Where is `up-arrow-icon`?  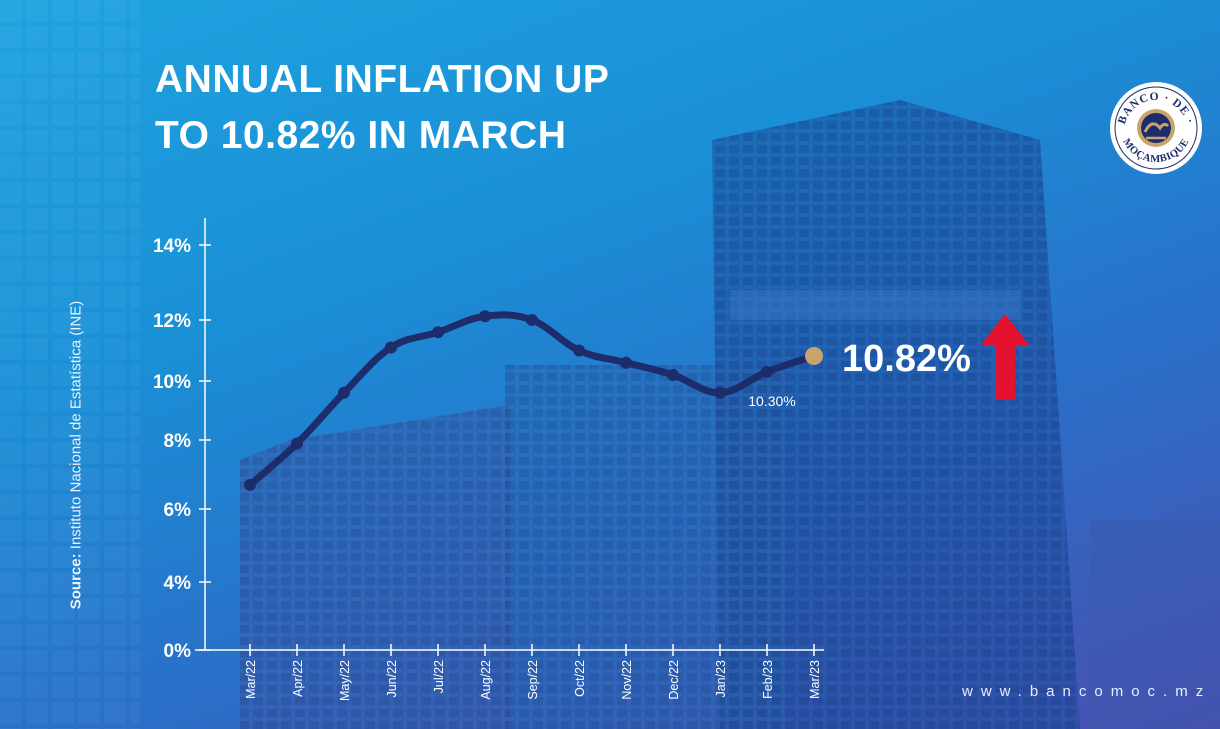
up-arrow-icon is located at coordinates (1005, 357).